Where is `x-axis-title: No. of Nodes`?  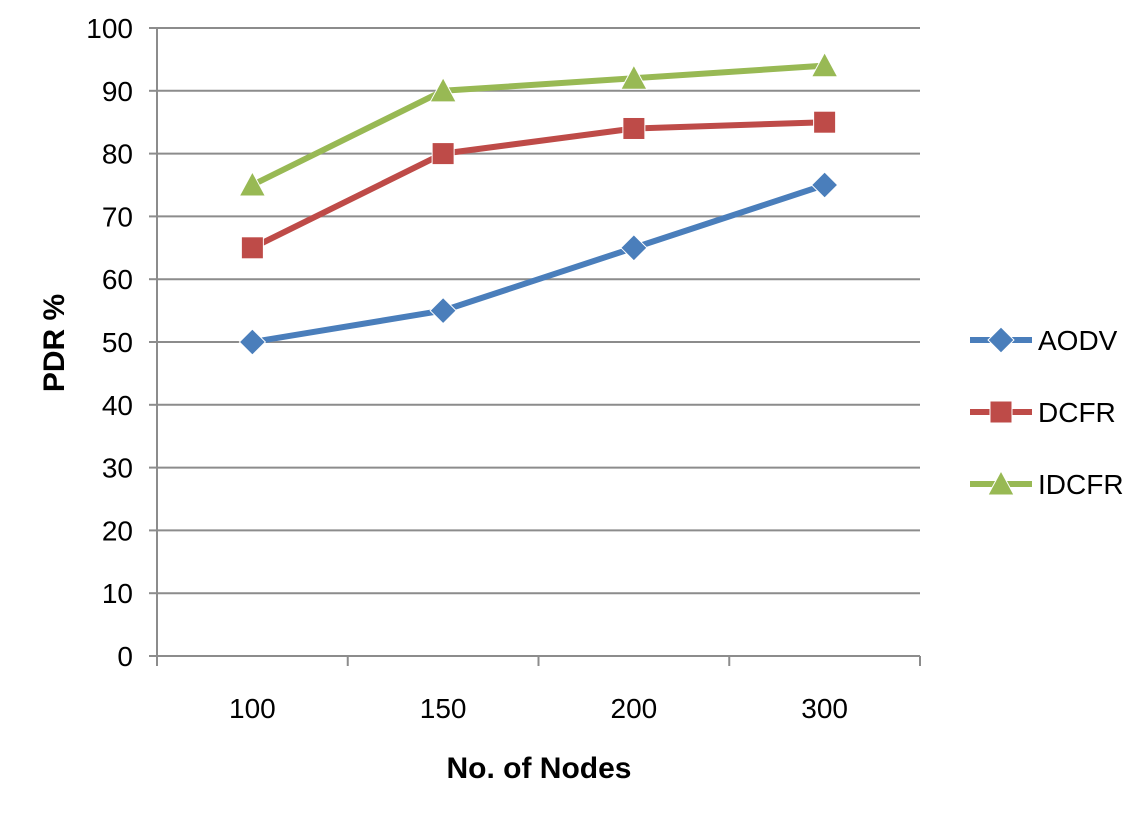
x-axis-title: No. of Nodes is located at coordinates (539, 768).